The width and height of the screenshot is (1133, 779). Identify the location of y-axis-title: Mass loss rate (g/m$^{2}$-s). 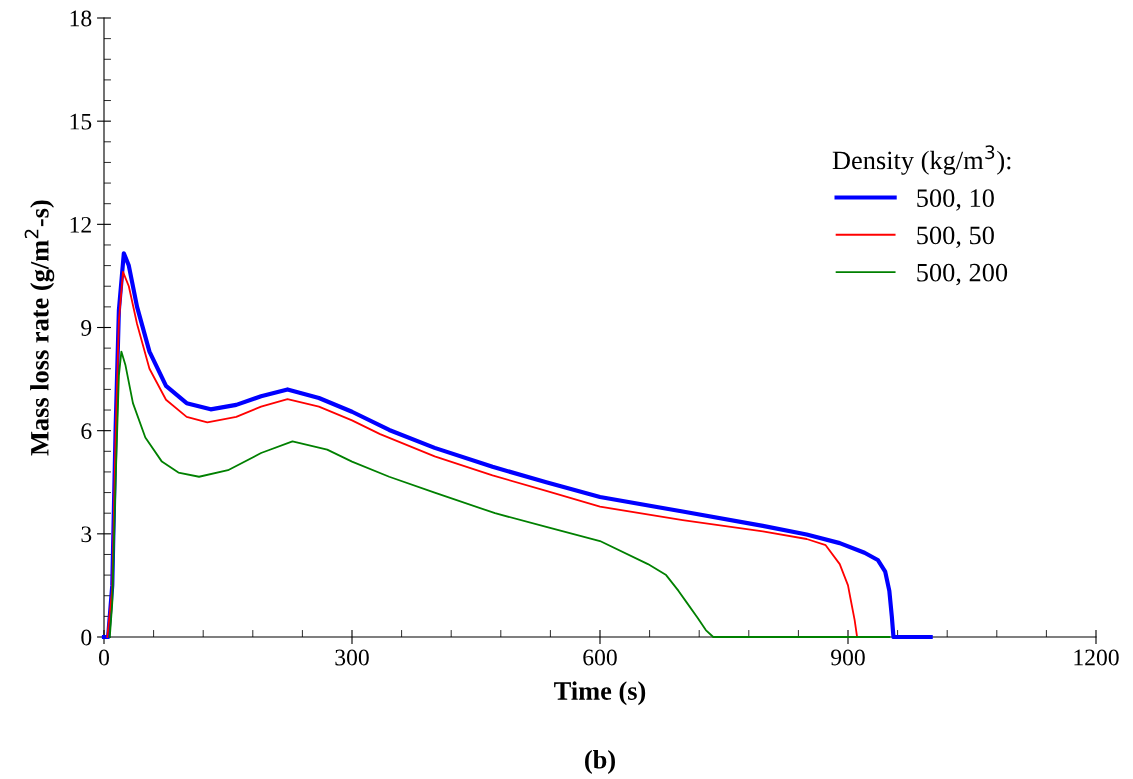
(39, 328).